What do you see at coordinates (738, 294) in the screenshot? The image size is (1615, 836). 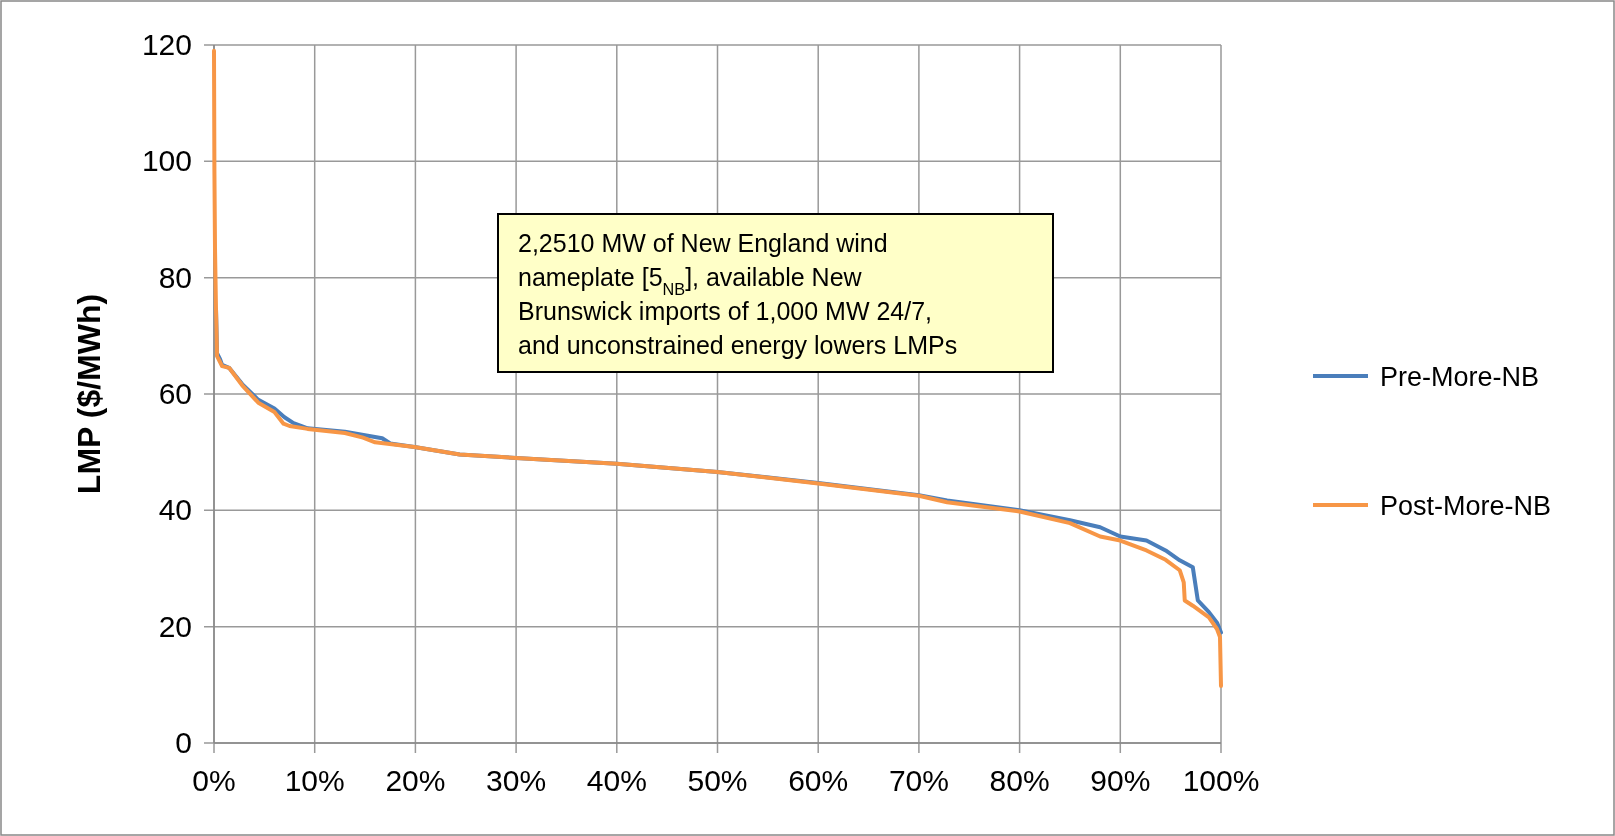 I see `annotation: 2,2510 MW of New England wind nameplate [5$_{NB}$], available New Brunswick imports of 1,000 MW 24/7, and unconstrained energy lowers LMPs` at bounding box center [738, 294].